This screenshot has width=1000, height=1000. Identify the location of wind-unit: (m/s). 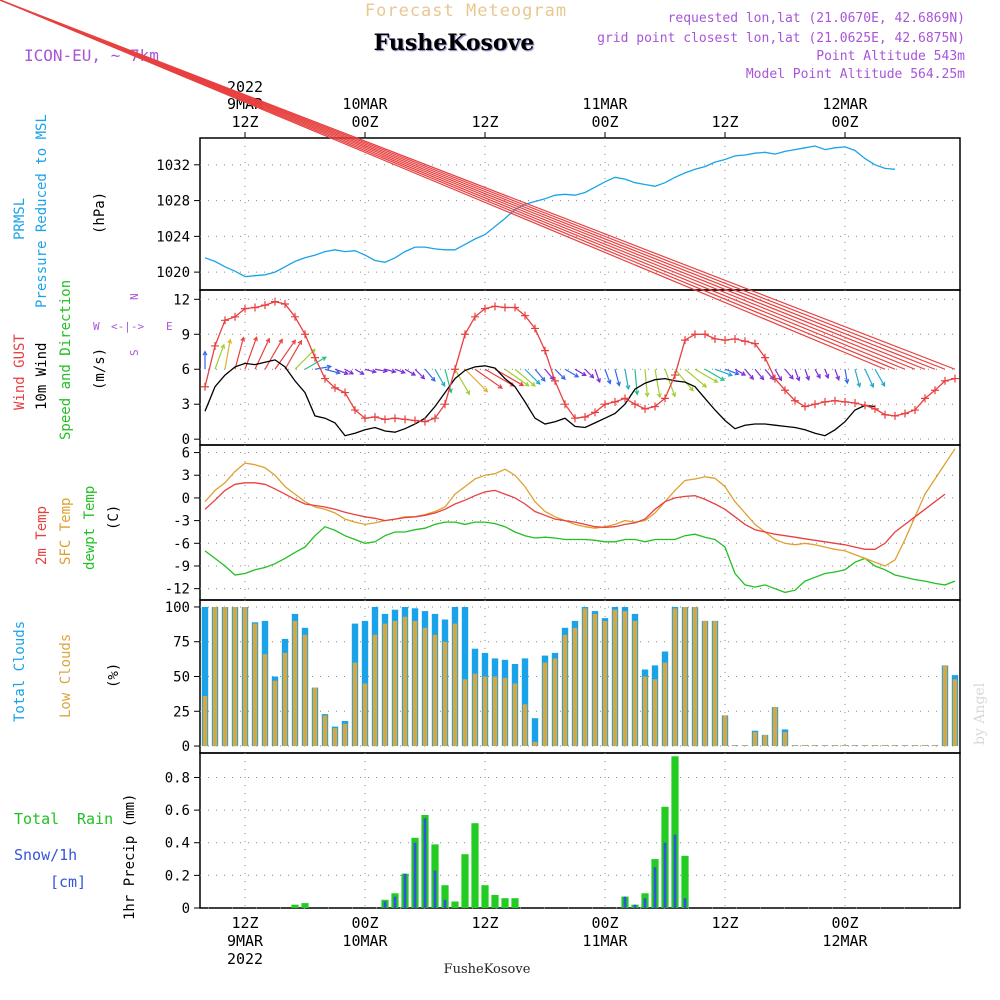
(100, 369).